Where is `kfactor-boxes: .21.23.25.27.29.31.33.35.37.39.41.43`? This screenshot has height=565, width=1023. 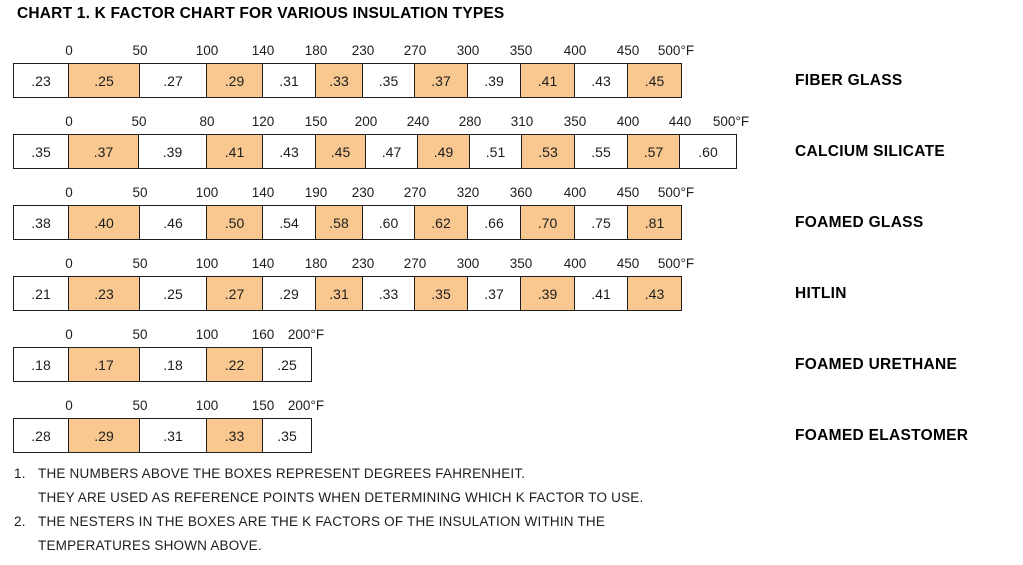 kfactor-boxes: .21.23.25.27.29.31.33.35.37.39.41.43 is located at coordinates (347, 293).